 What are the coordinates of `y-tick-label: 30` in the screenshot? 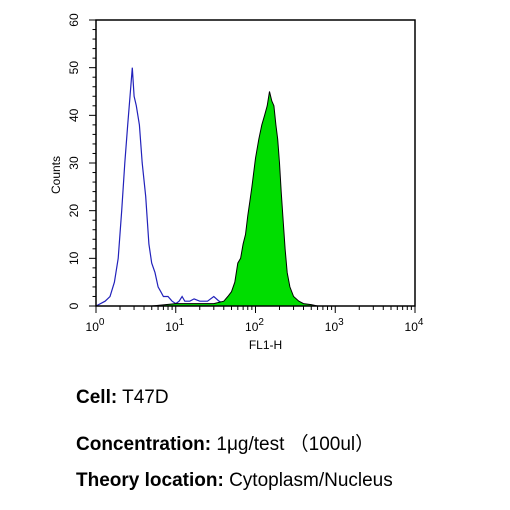 It's located at (74, 163).